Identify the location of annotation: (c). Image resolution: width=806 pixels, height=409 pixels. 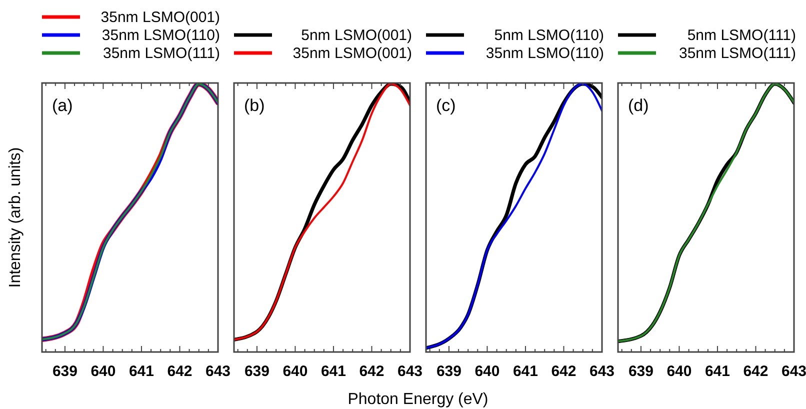
(446, 105).